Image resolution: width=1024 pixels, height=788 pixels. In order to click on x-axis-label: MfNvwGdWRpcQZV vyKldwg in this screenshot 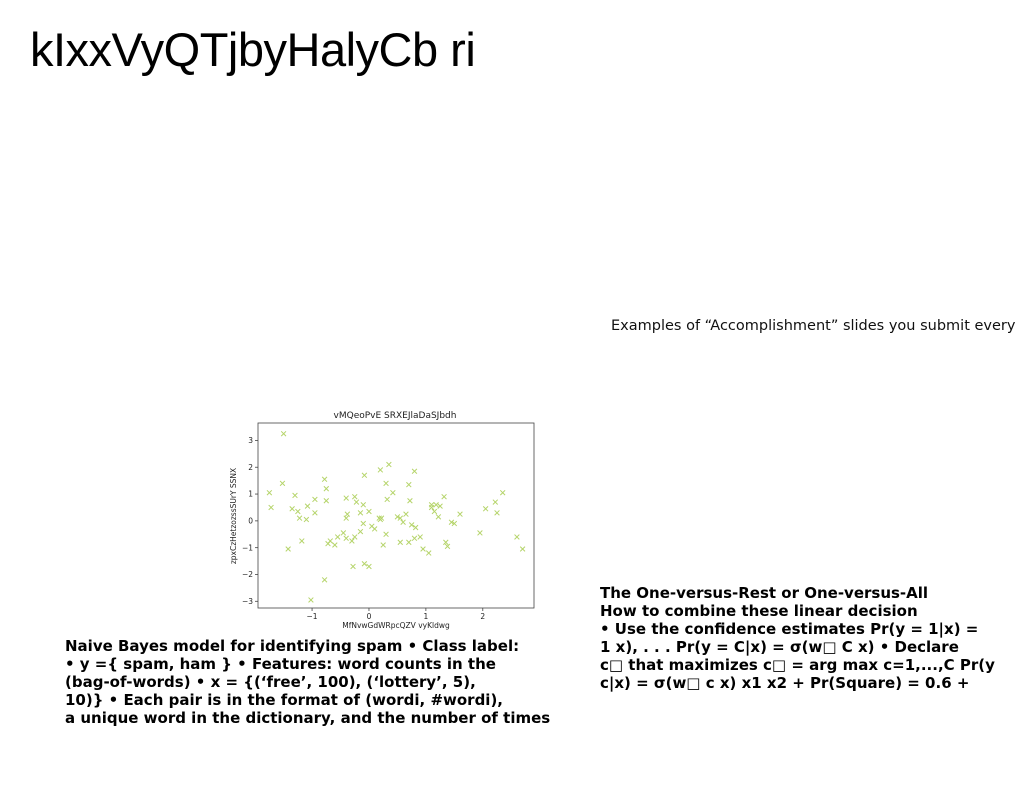, I will do `click(396, 625)`.